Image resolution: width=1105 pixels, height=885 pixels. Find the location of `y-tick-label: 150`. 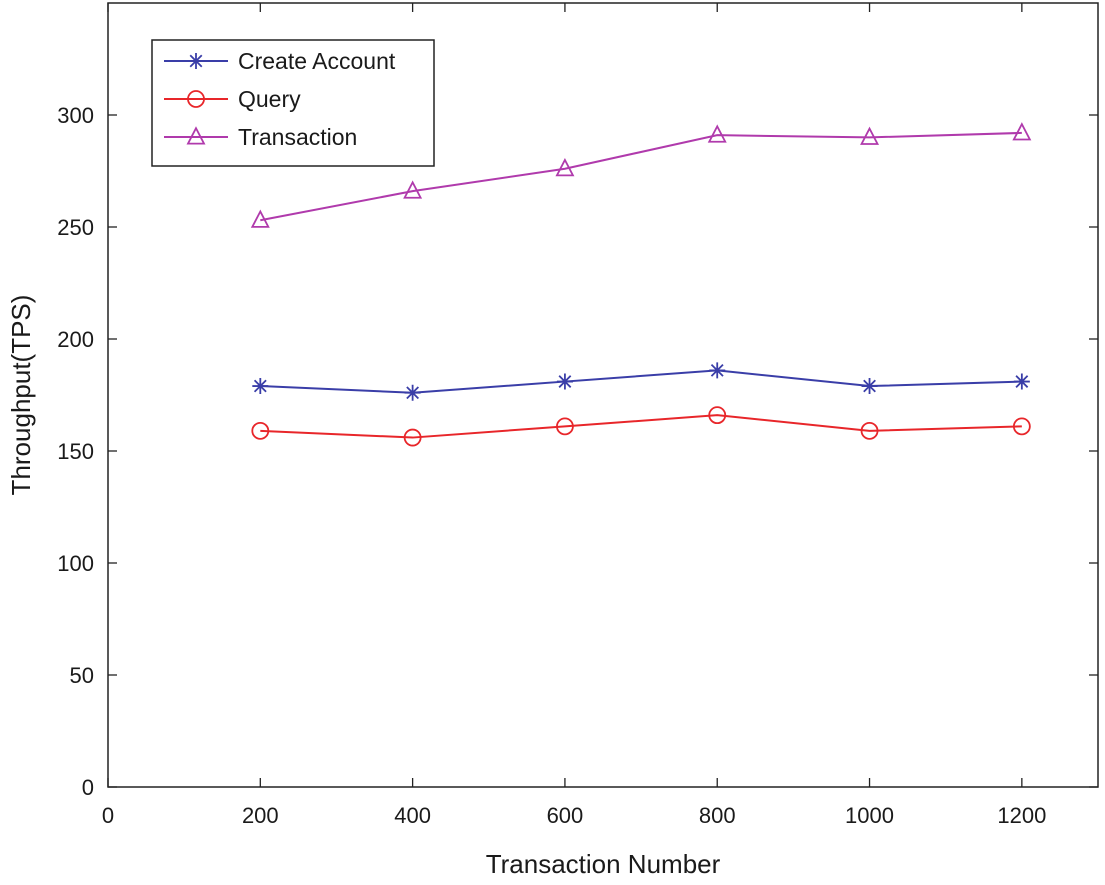

y-tick-label: 150 is located at coordinates (75, 451).